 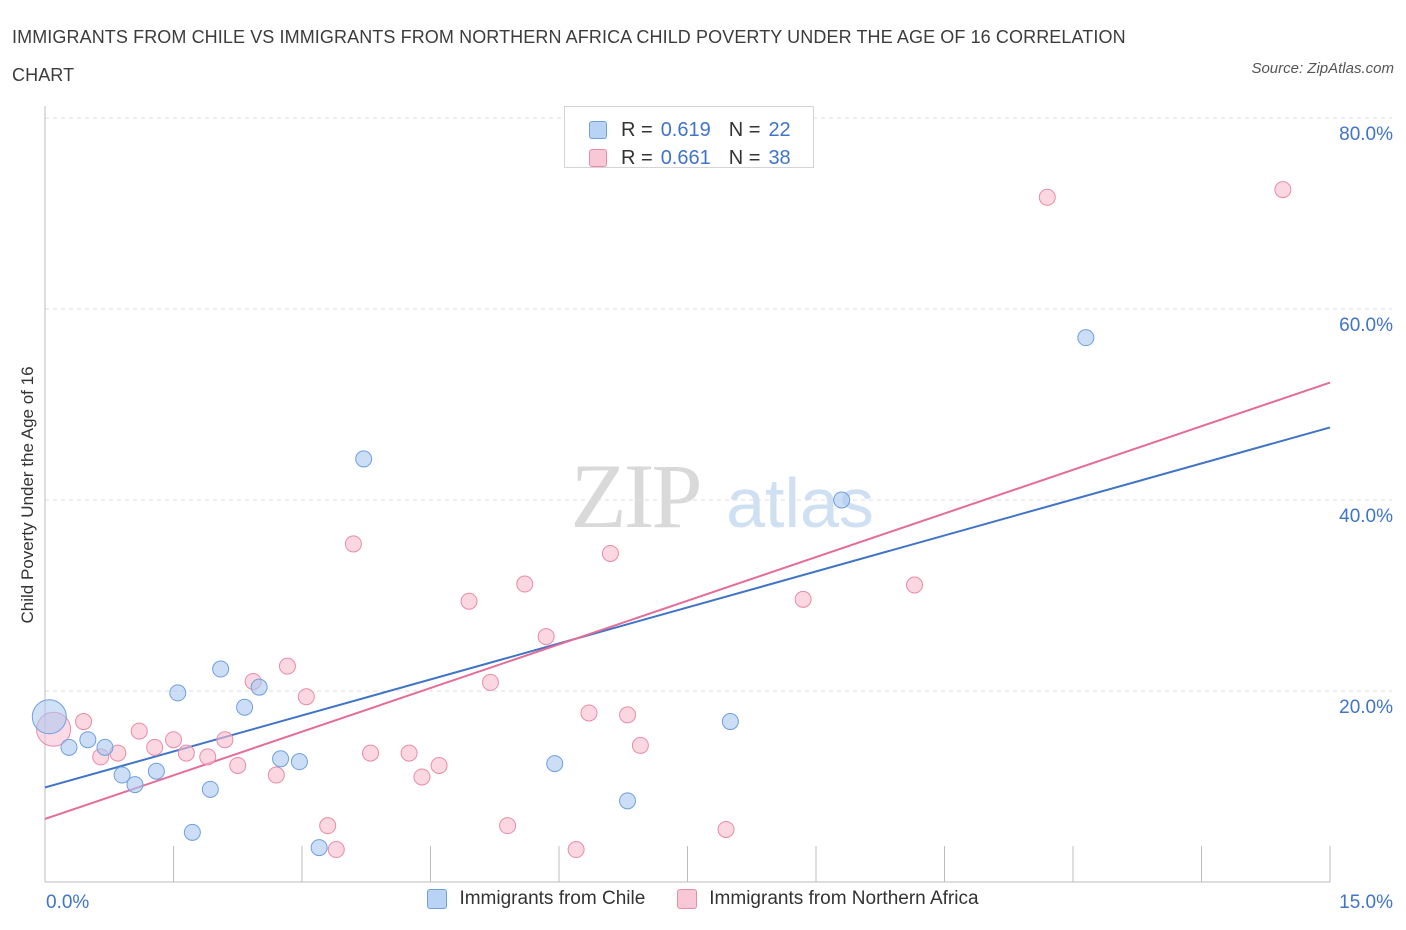 I want to click on y-tick-label: 60.0%, so click(x=1366, y=325).